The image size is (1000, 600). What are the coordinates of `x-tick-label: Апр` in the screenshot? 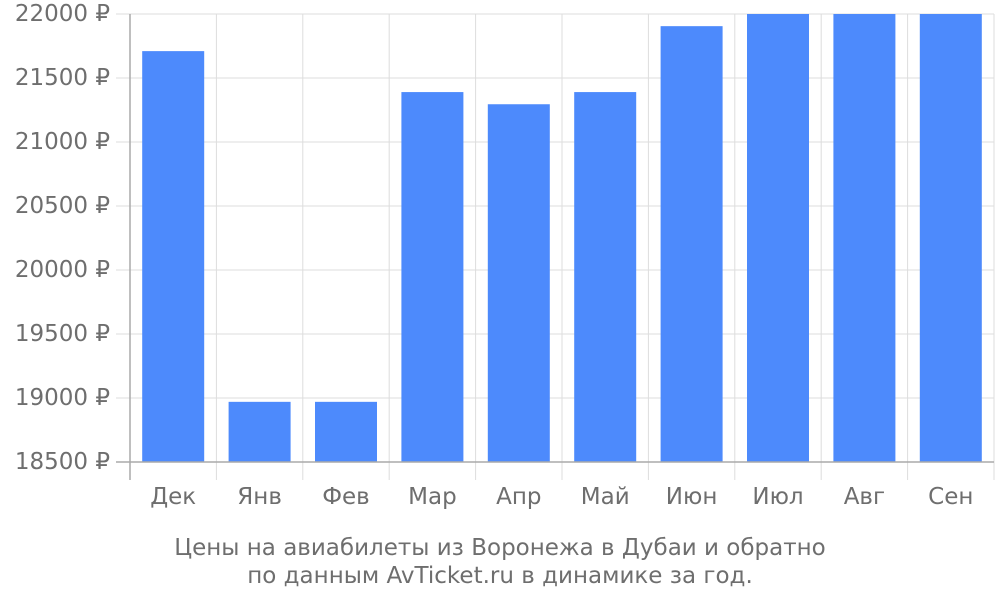 It's located at (518, 497).